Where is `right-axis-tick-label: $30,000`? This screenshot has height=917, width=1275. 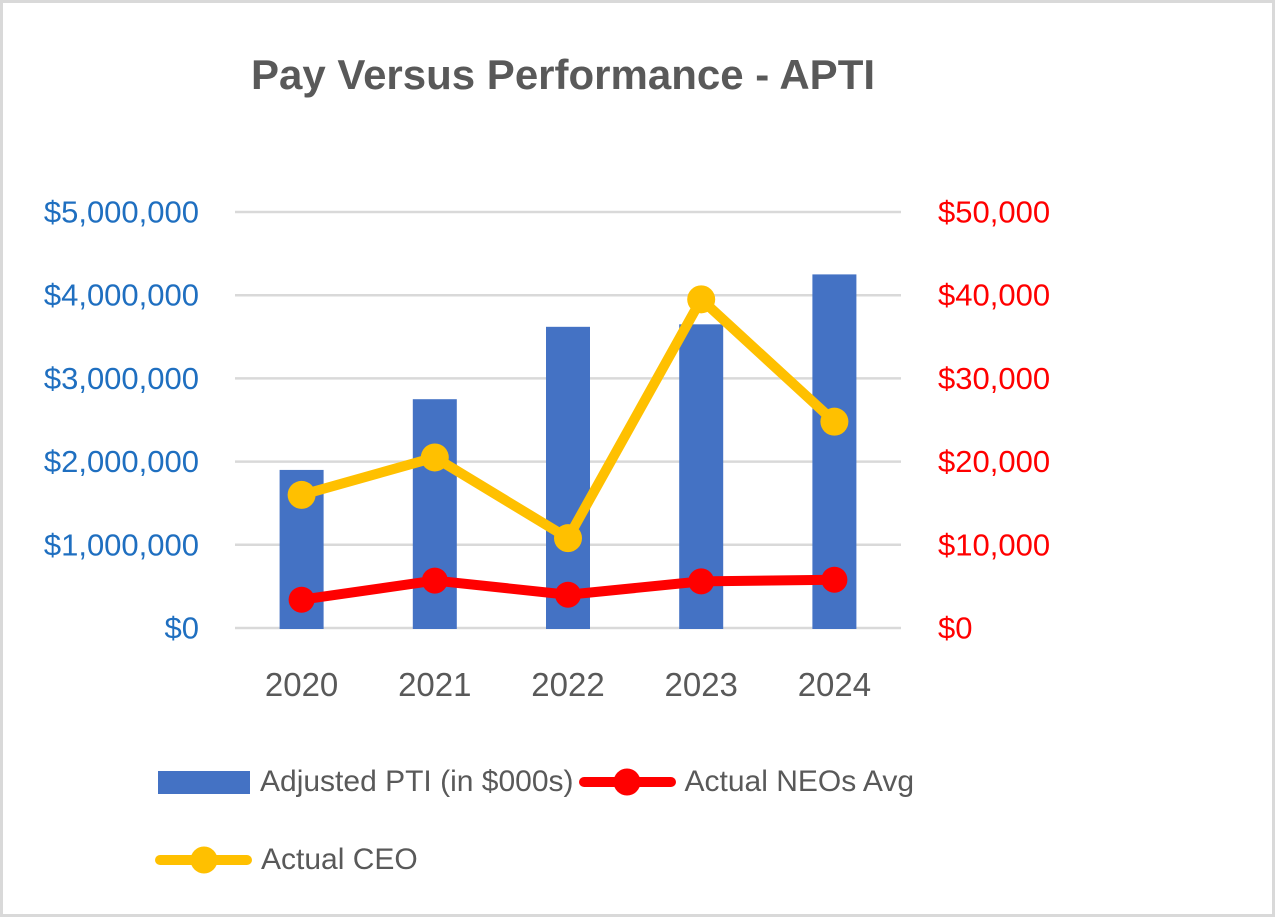
right-axis-tick-label: $30,000 is located at coordinates (994, 378).